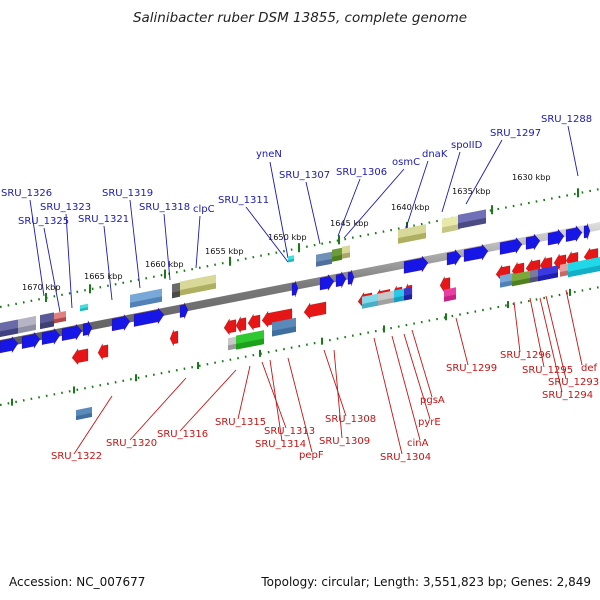  I want to click on scale-label-1: 1635 kbp, so click(471, 191).